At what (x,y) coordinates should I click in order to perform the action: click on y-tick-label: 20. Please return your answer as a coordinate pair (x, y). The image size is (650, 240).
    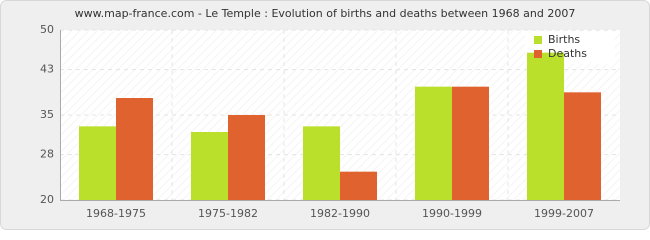
    Looking at the image, I should click on (47, 199).